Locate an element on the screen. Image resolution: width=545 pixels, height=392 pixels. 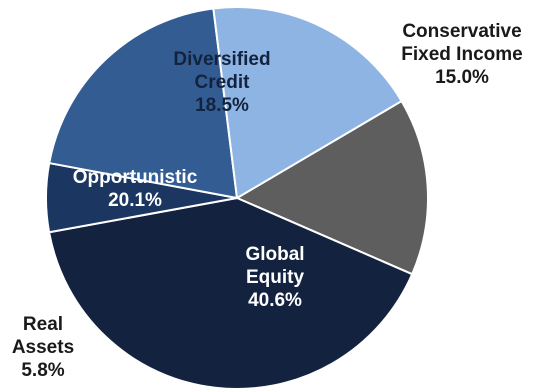
slice-label-conservative-fixed-income: Conservative Fixed Income 15.0% is located at coordinates (461, 54).